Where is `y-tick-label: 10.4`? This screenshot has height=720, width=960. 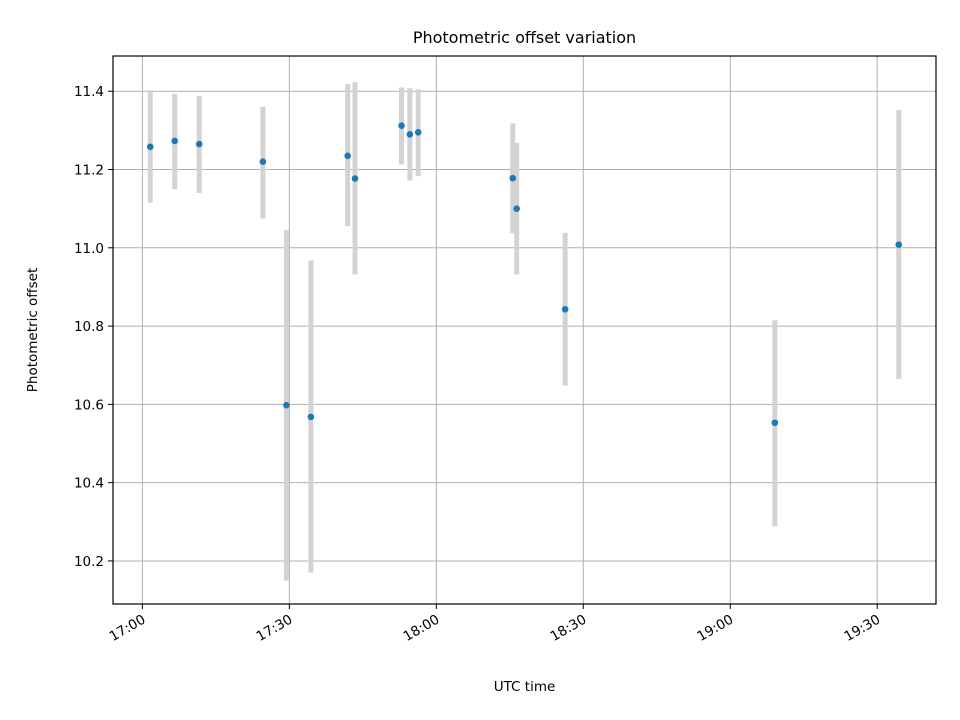 y-tick-label: 10.4 is located at coordinates (89, 484).